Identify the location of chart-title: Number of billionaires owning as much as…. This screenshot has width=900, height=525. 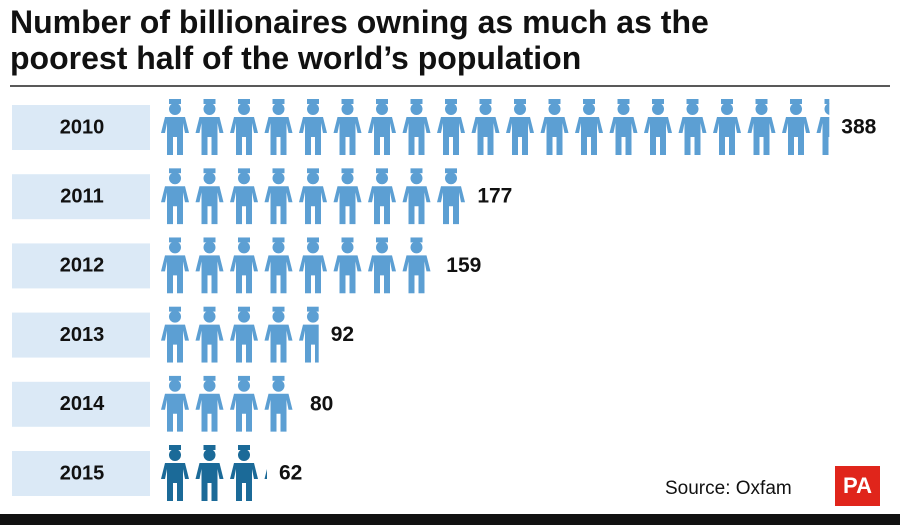
(359, 40).